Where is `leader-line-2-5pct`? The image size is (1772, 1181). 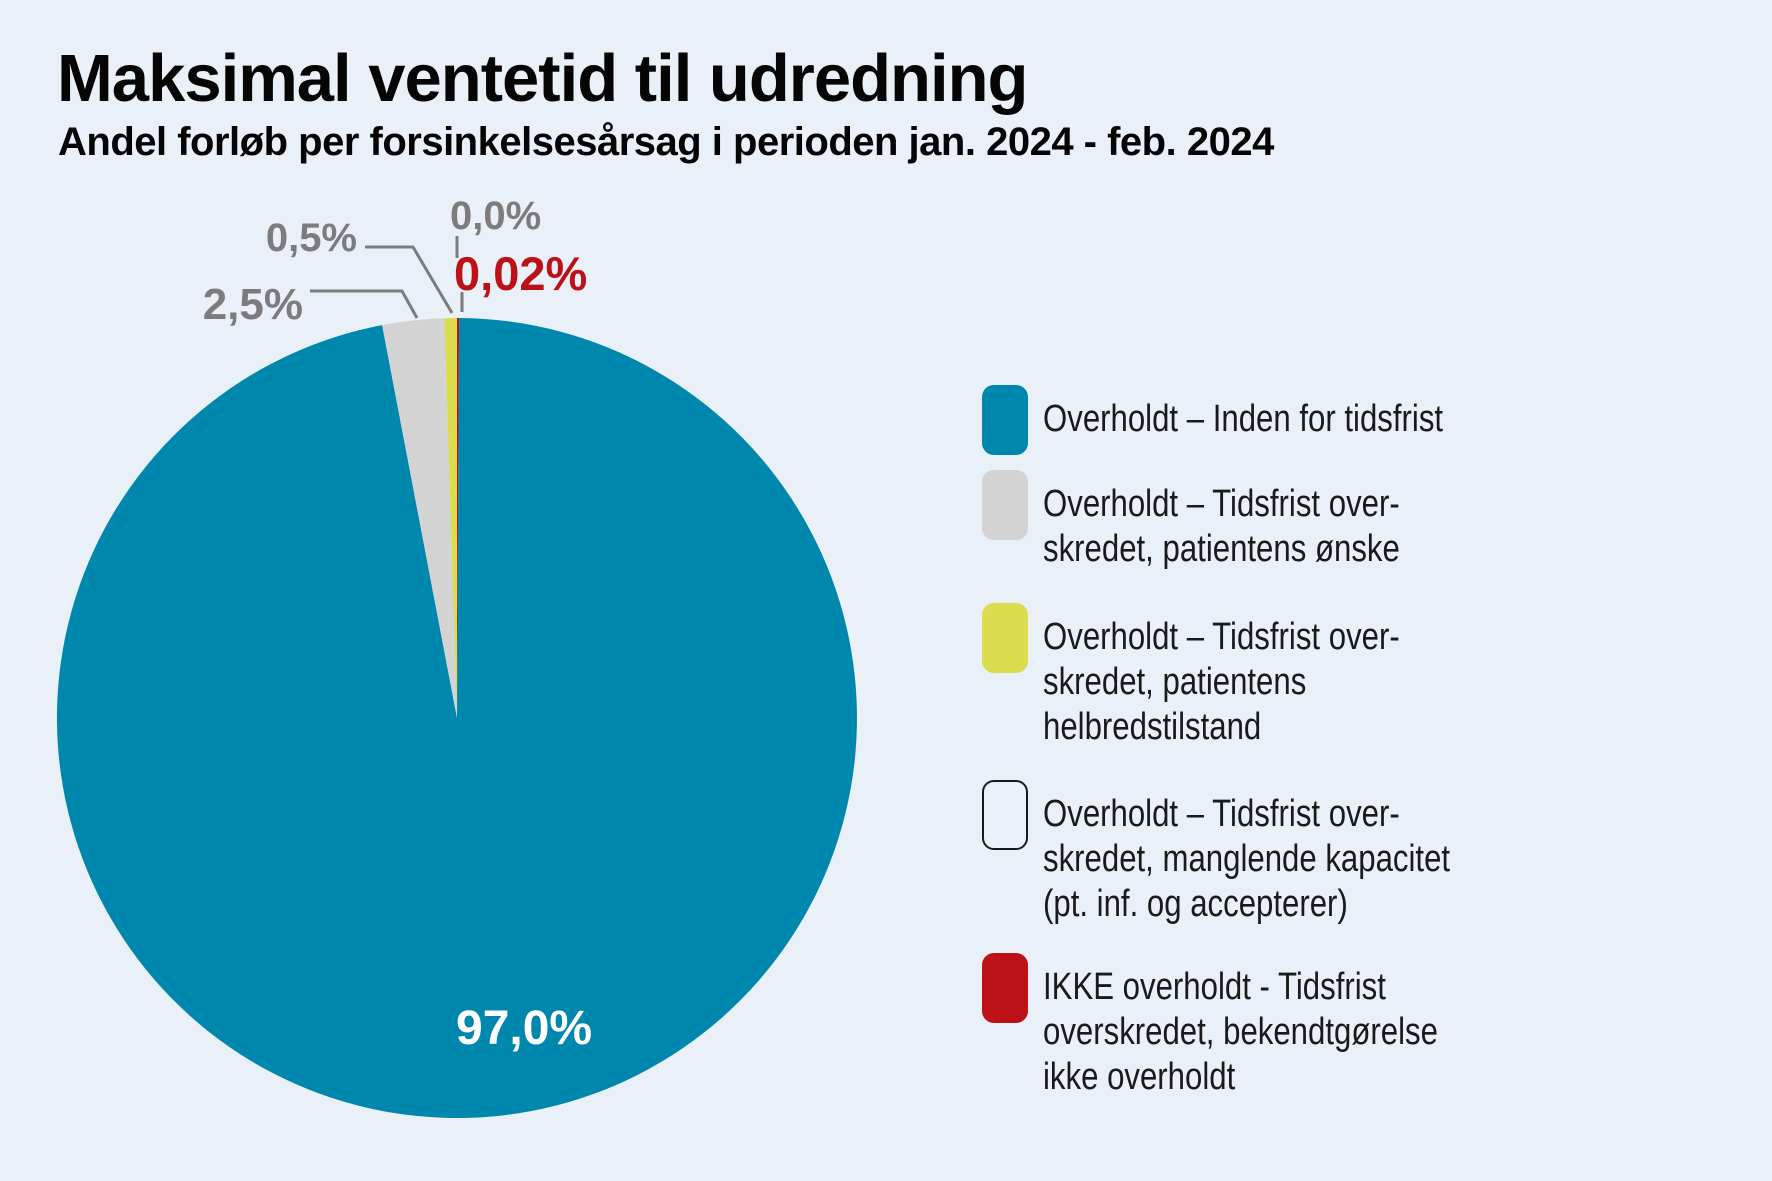 leader-line-2-5pct is located at coordinates (364, 304).